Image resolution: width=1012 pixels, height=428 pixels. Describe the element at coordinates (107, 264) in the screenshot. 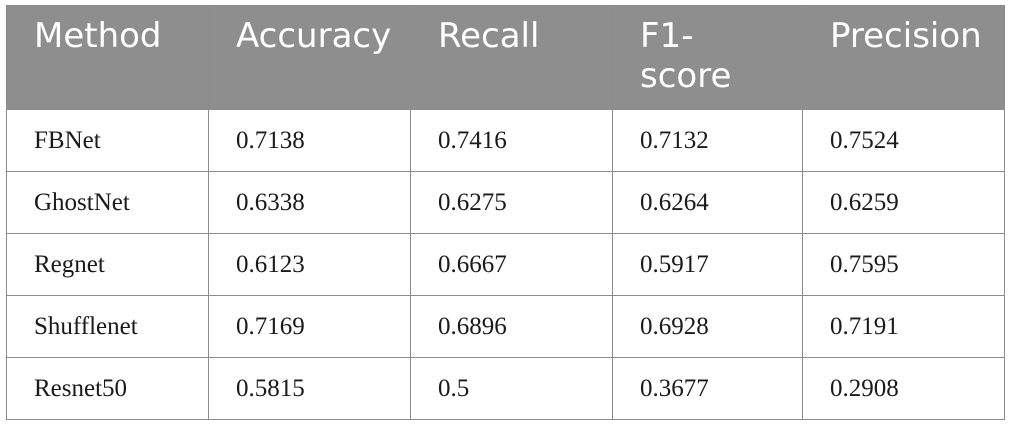

I see `cell-method: Regnet` at that location.